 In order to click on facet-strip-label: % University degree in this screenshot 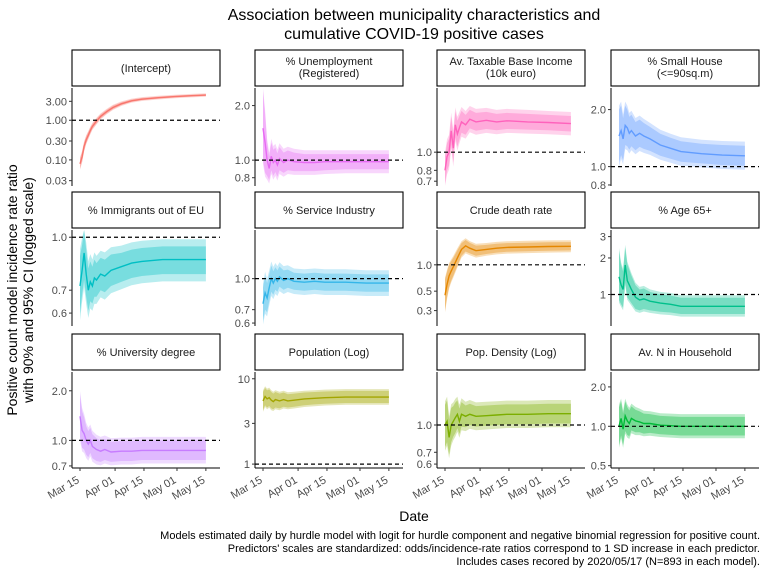, I will do `click(146, 353)`.